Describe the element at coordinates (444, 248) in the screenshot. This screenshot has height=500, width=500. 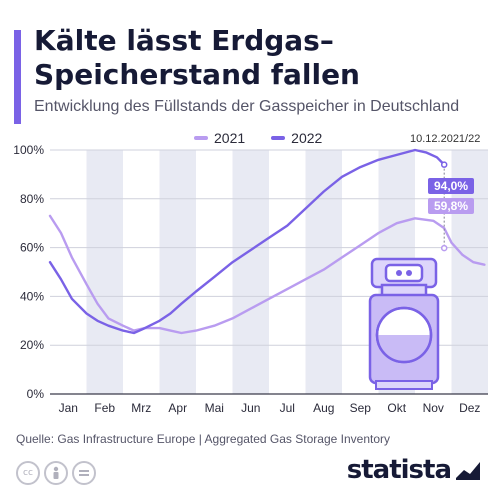
I see `annotation-point-2021` at that location.